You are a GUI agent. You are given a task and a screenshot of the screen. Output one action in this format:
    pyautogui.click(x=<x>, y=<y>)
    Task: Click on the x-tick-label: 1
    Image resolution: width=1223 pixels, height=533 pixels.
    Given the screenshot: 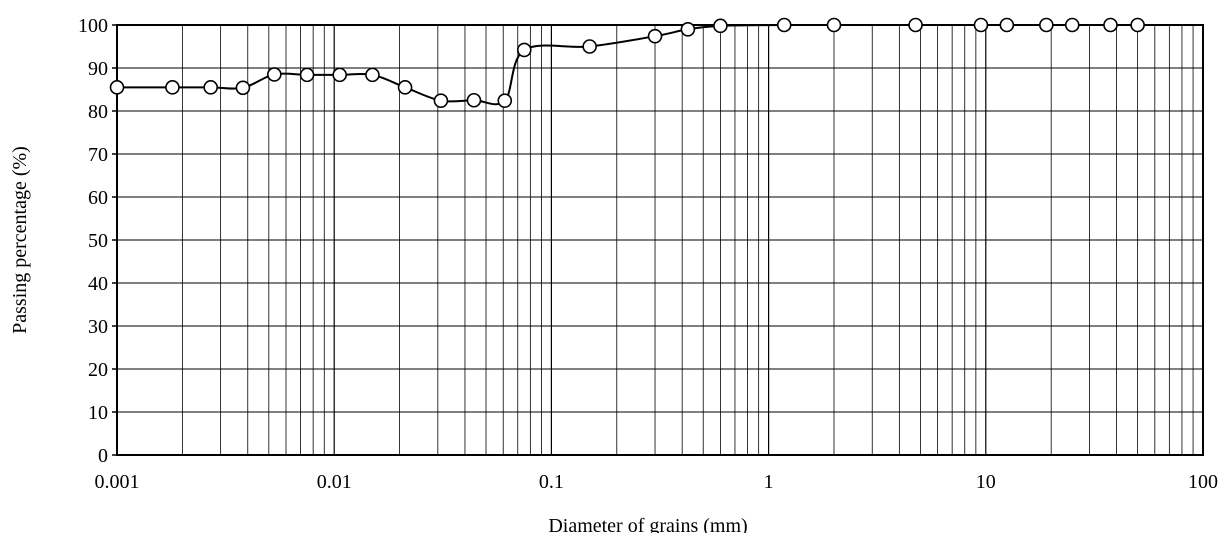 What is the action you would take?
    pyautogui.click(x=769, y=482)
    